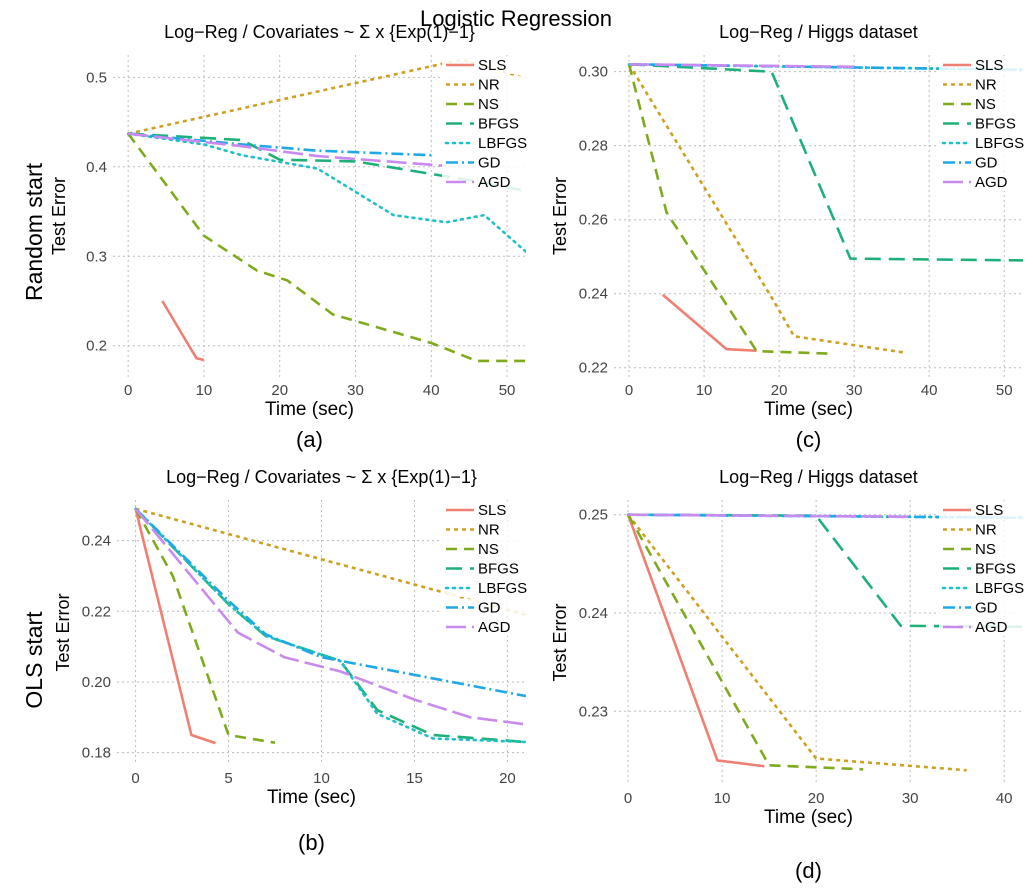 The height and width of the screenshot is (888, 1033). What do you see at coordinates (593, 368) in the screenshot?
I see `y-tick-label: 0.22` at bounding box center [593, 368].